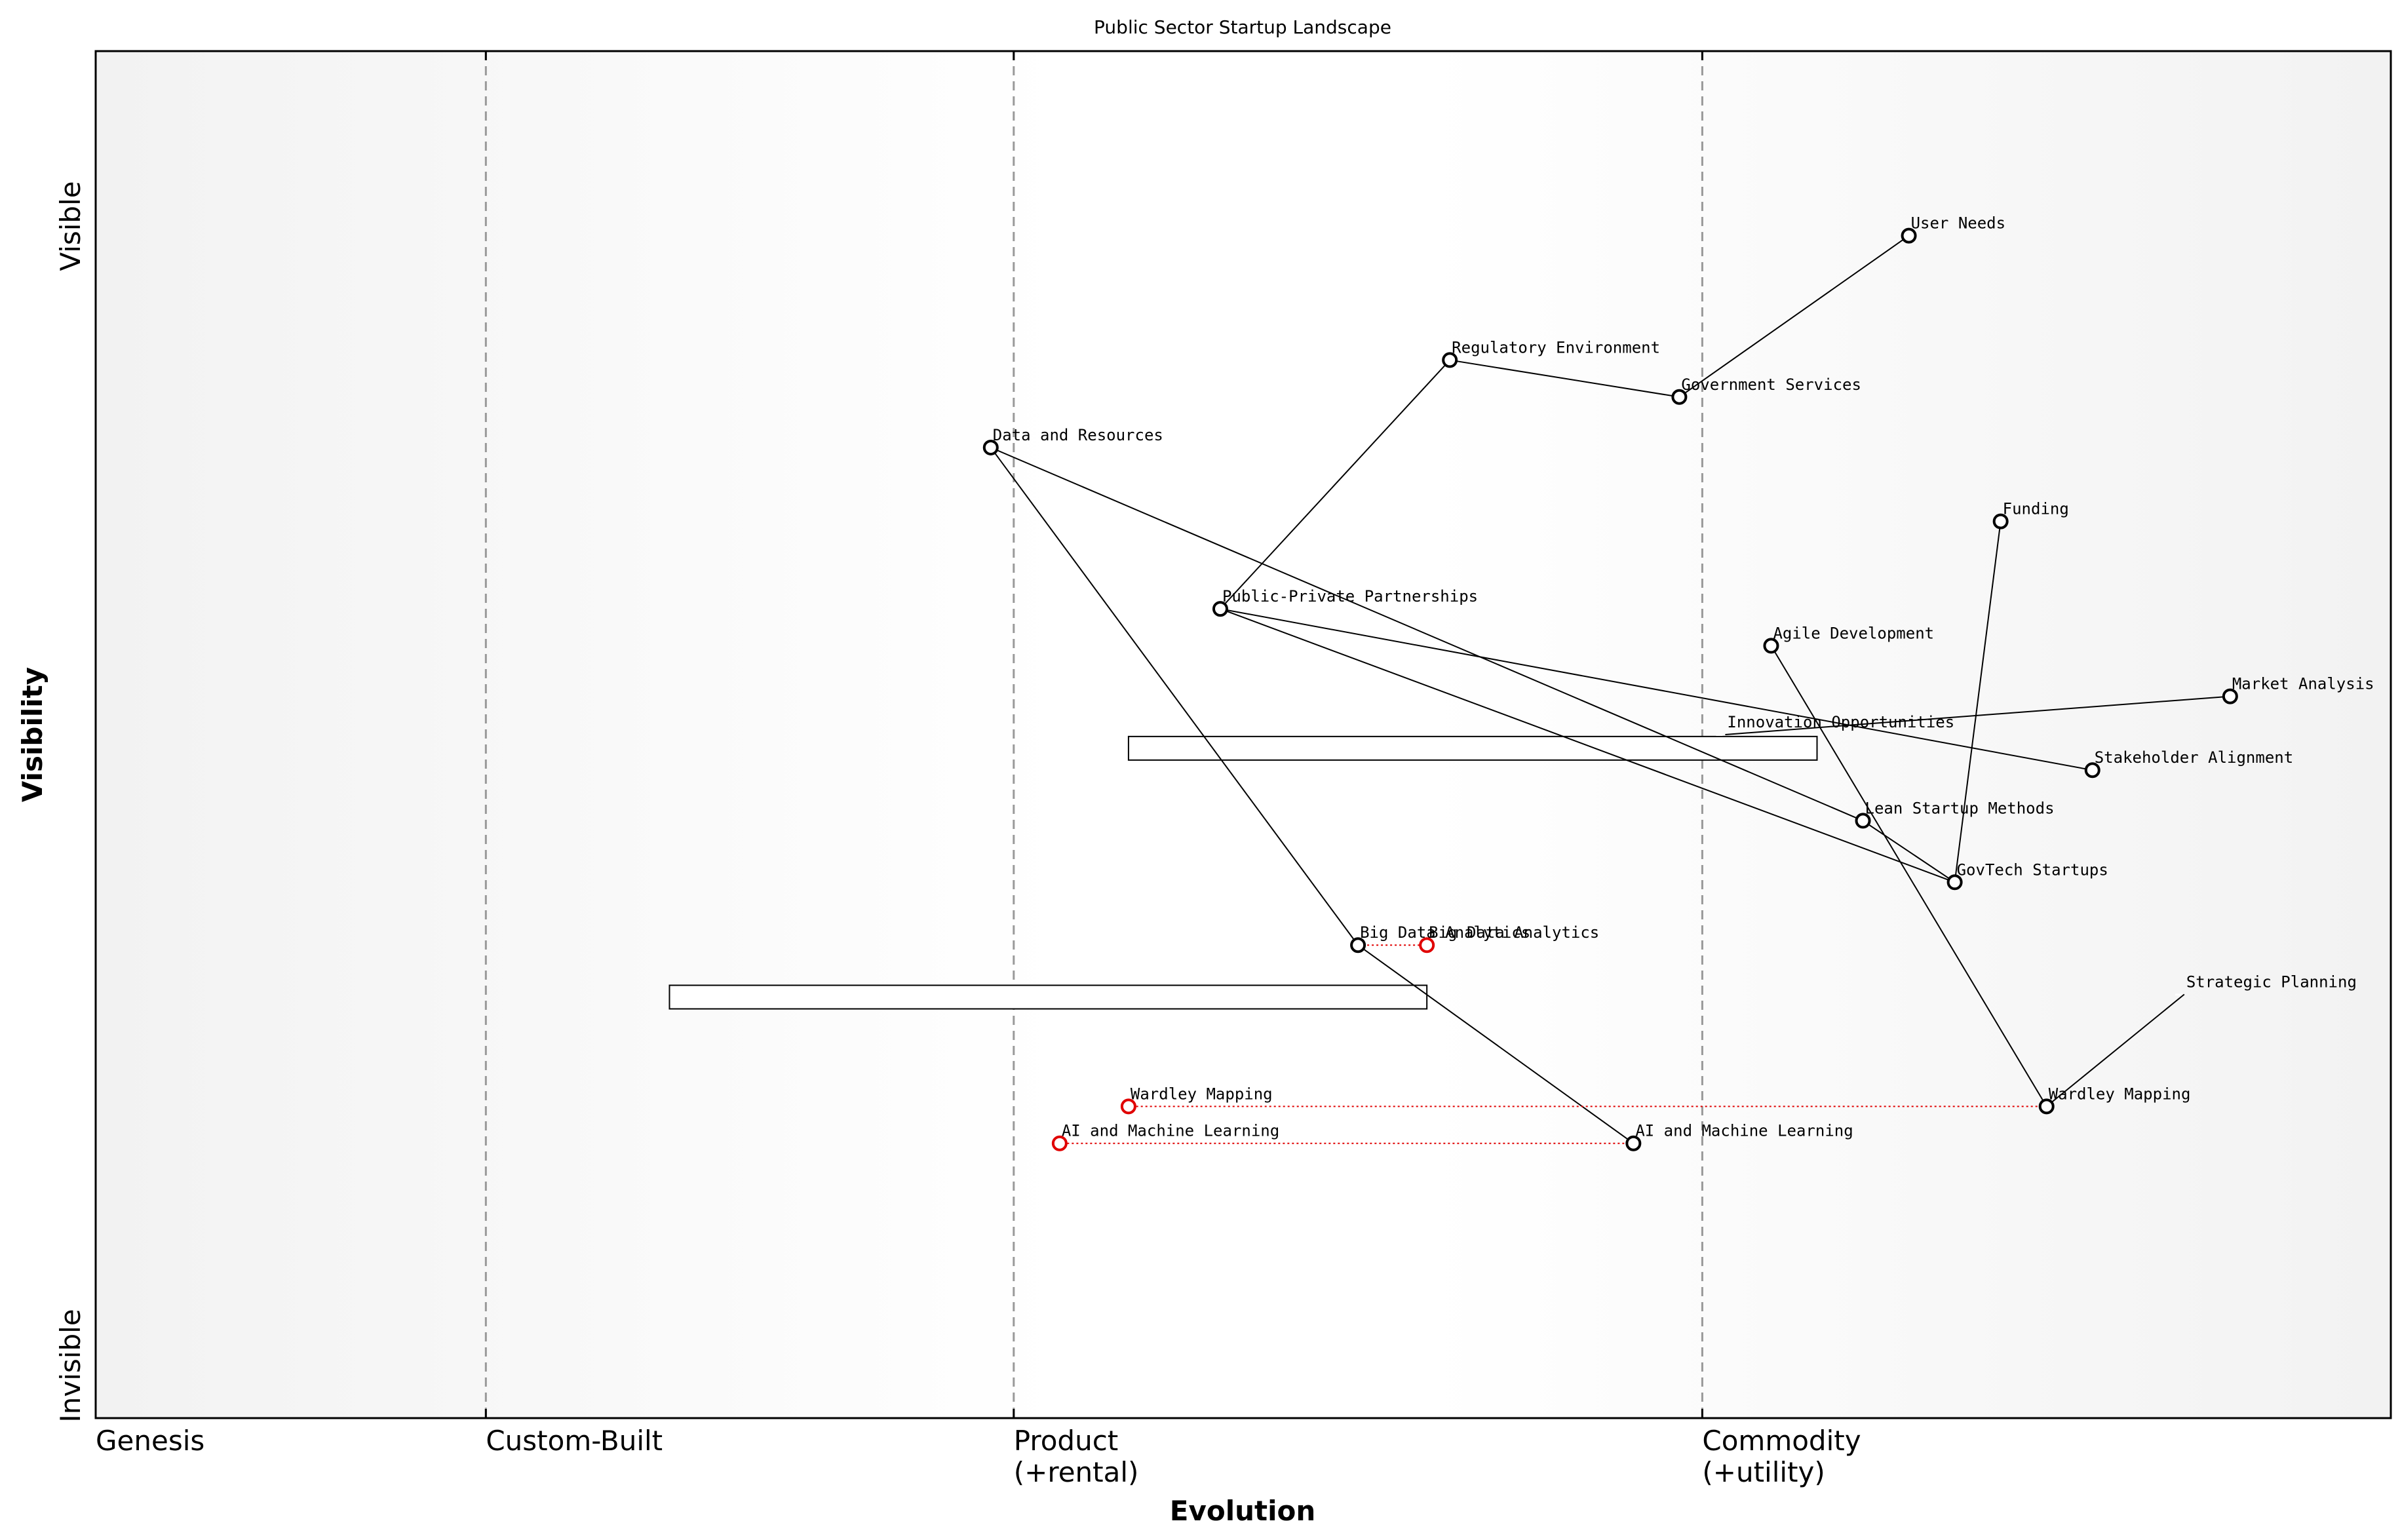 This screenshot has height=1540, width=2400. I want to click on evolved-label: Wardley Mapping, so click(1202, 1094).